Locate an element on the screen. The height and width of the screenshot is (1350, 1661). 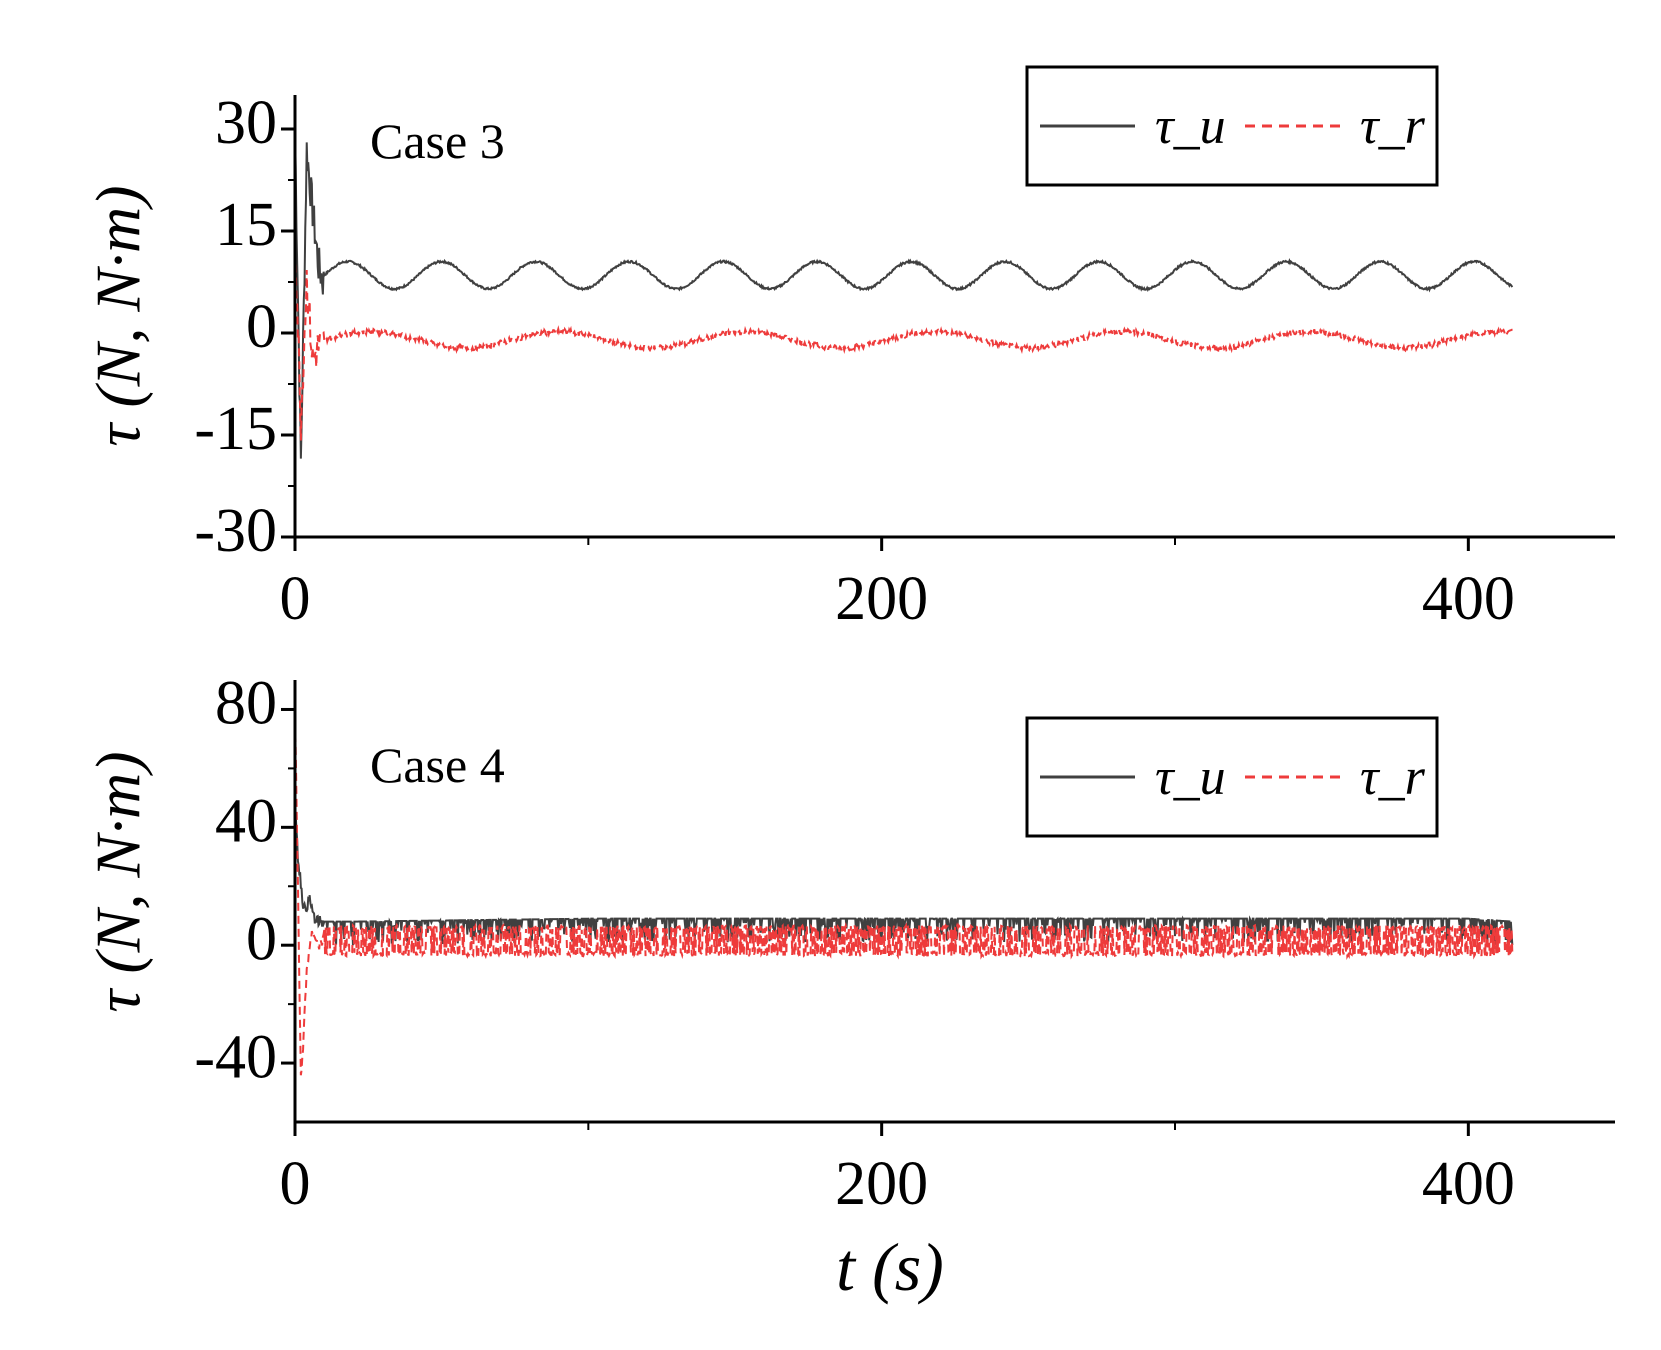
y-tick-label: -15 is located at coordinates (235, 429).